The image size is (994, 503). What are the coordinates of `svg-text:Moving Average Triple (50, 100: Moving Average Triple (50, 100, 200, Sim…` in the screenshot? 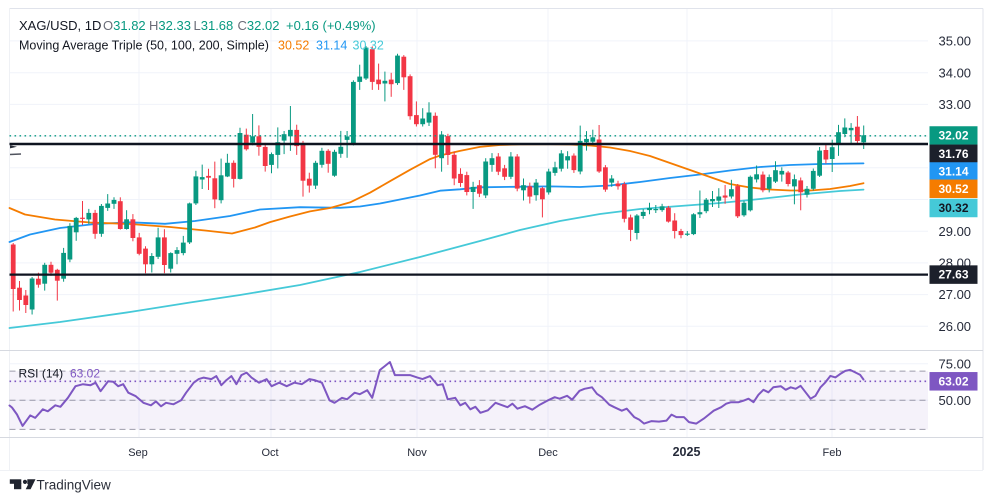 It's located at (201, 46).